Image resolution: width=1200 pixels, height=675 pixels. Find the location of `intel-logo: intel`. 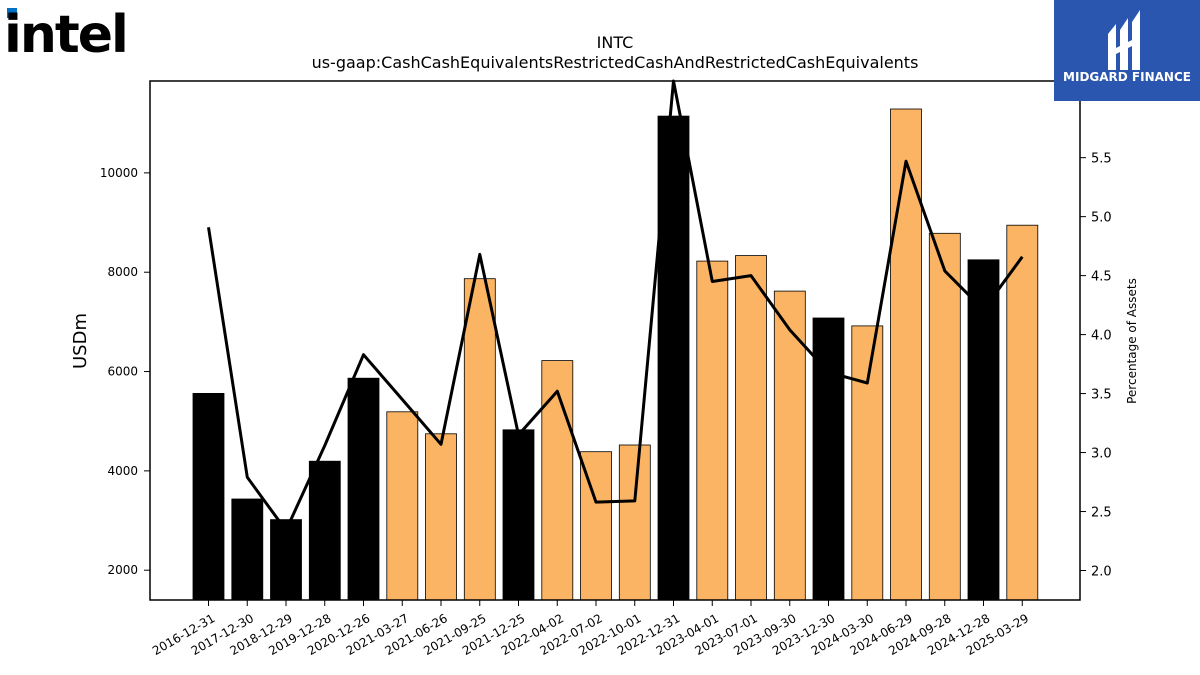

intel-logo: intel is located at coordinates (66, 33).